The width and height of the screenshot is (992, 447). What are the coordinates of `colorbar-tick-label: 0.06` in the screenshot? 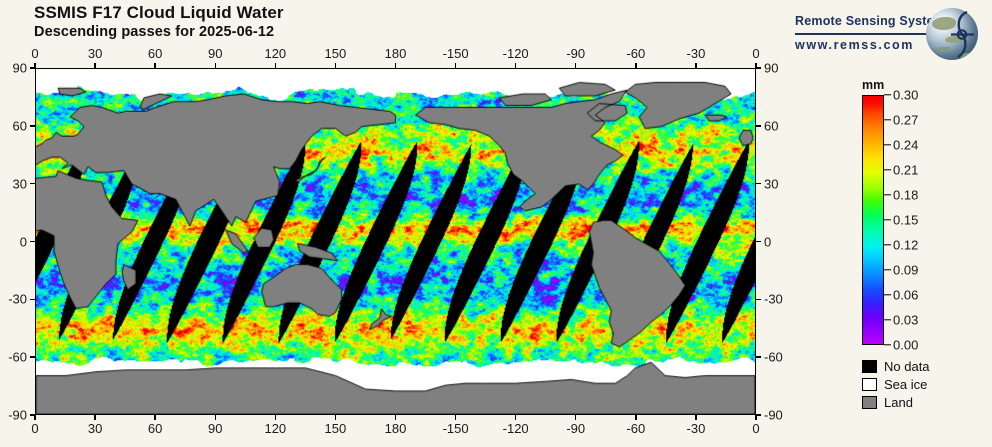 It's located at (906, 295).